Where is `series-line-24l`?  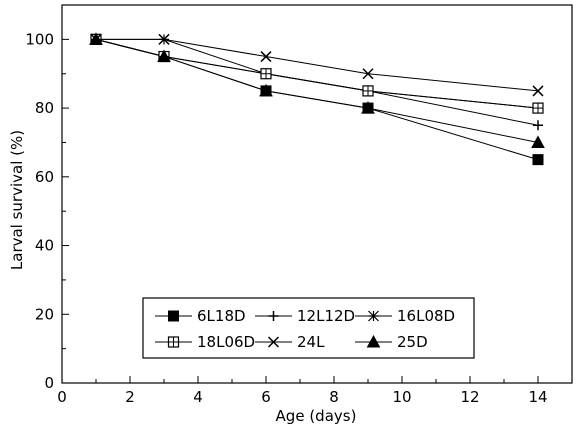 series-line-24l is located at coordinates (317, 65).